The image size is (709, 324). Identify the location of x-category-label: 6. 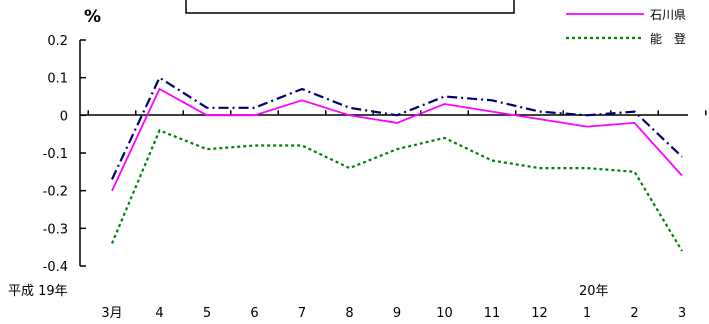
(254, 313).